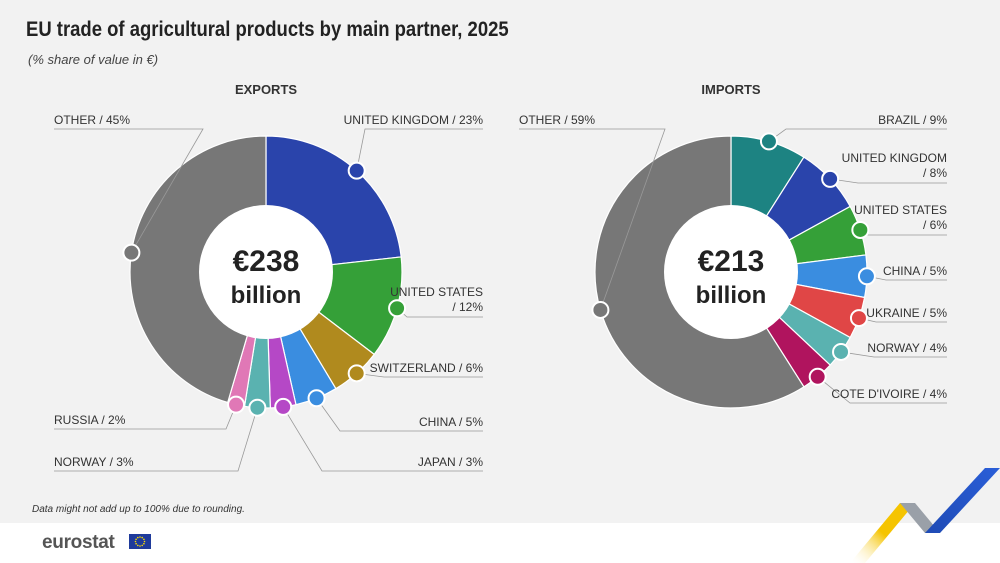 The height and width of the screenshot is (563, 1000). I want to click on imports-label-brazil: BRAZIL / 9%, so click(912, 120).